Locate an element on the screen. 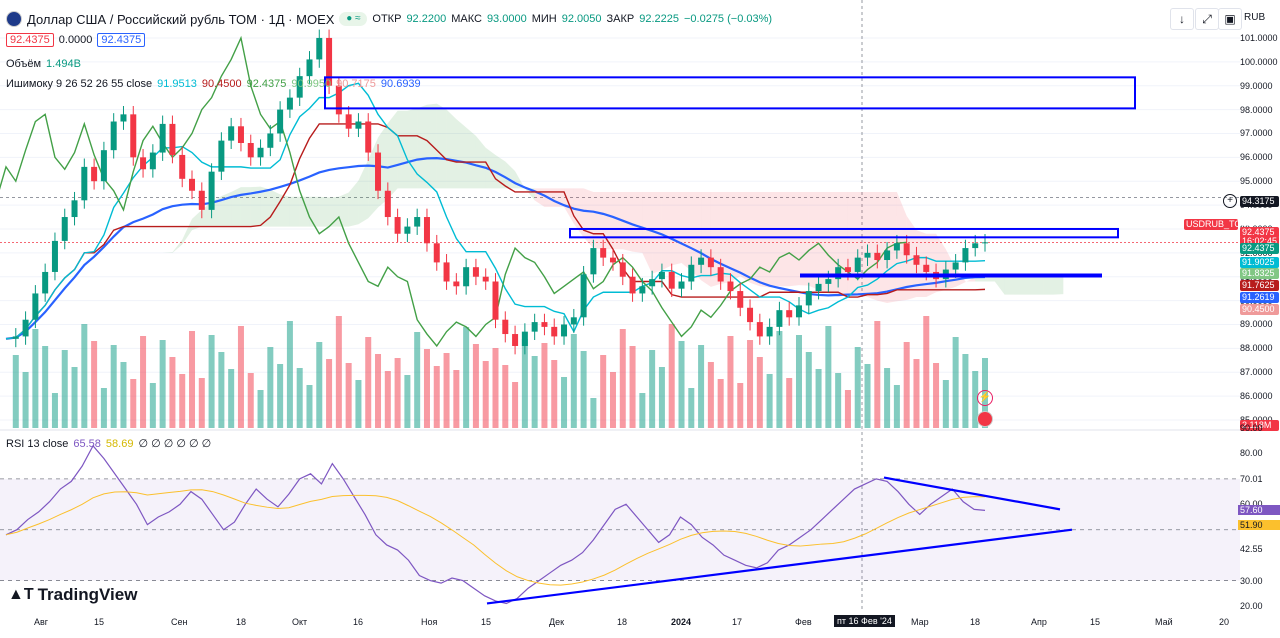  event-flag-icon is located at coordinates (985, 419).